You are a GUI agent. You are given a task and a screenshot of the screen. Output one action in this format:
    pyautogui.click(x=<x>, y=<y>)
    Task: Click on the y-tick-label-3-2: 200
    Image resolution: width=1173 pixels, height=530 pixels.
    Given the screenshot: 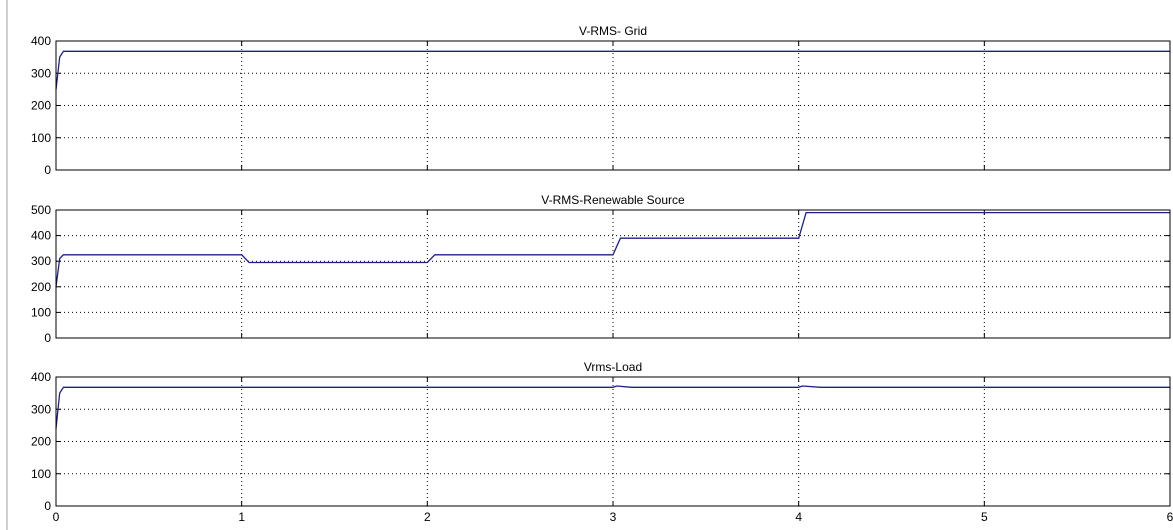 What is the action you would take?
    pyautogui.click(x=41, y=442)
    